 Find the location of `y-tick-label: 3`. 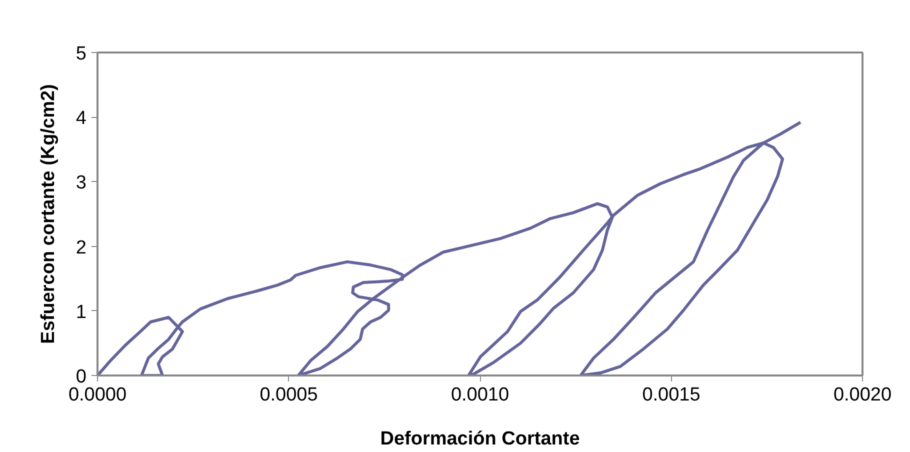

y-tick-label: 3 is located at coordinates (81, 183).